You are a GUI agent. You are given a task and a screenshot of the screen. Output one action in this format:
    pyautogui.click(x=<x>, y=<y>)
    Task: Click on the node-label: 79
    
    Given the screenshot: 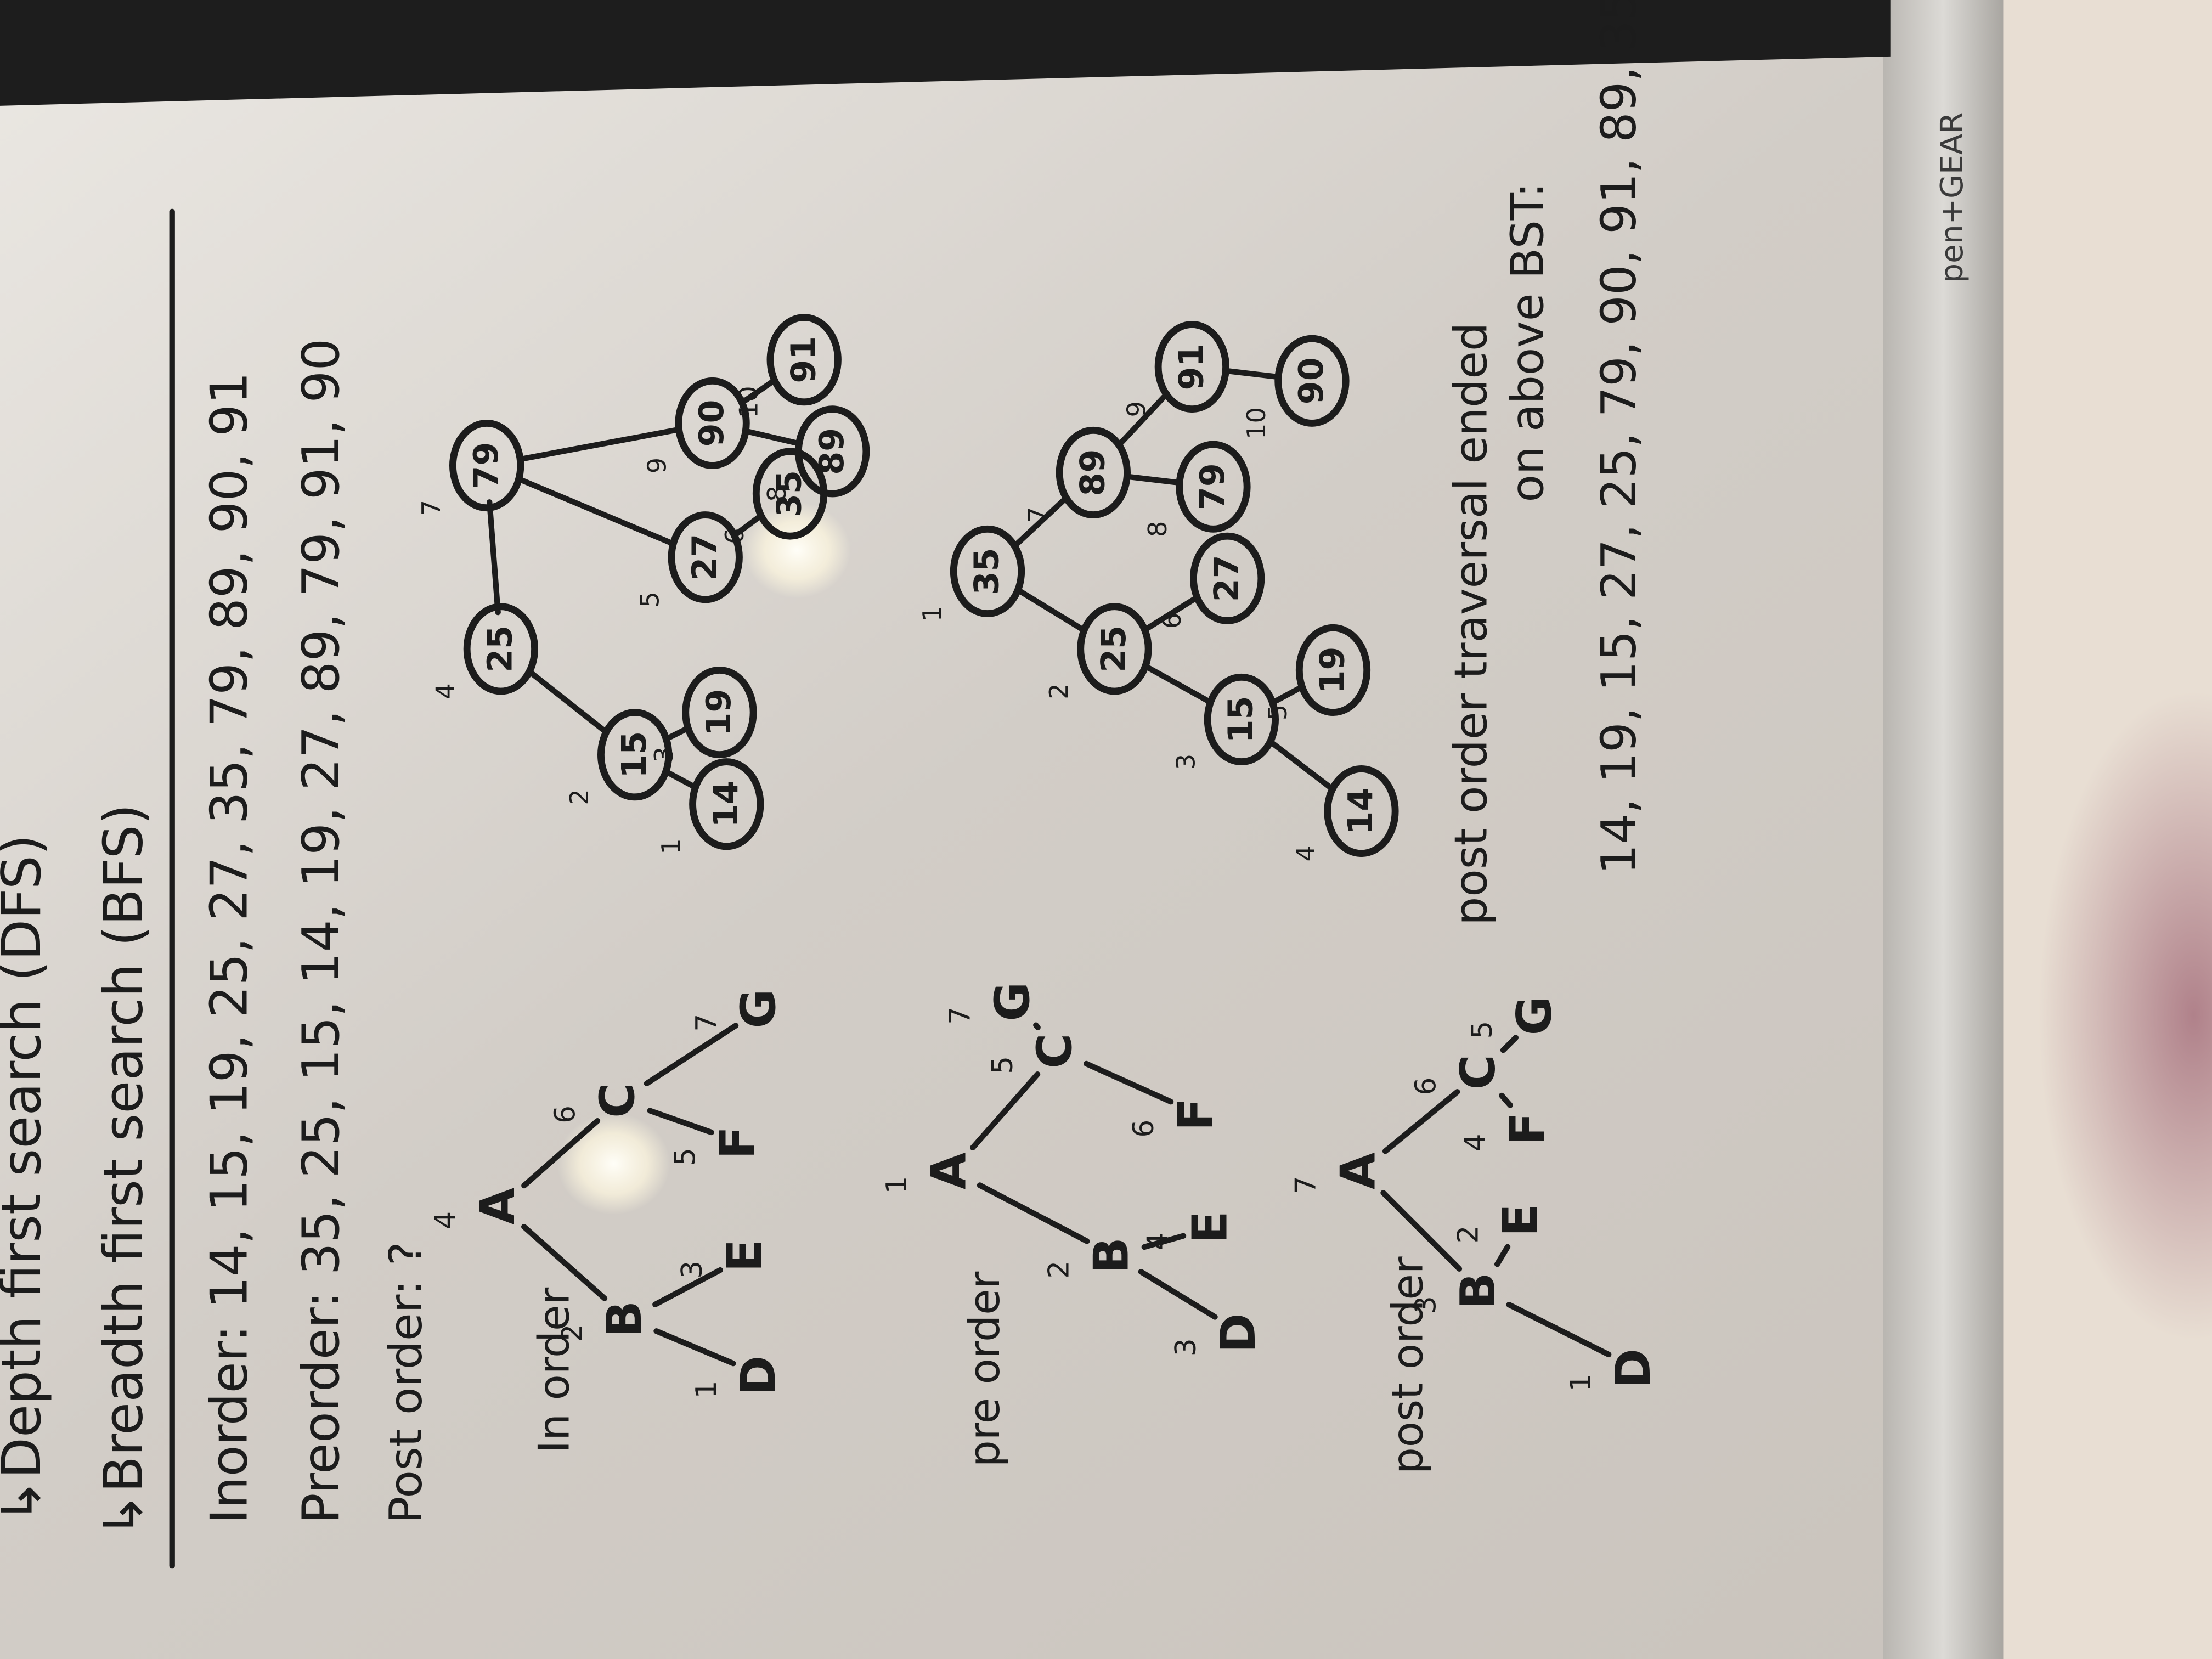 What is the action you would take?
    pyautogui.click(x=1212, y=486)
    